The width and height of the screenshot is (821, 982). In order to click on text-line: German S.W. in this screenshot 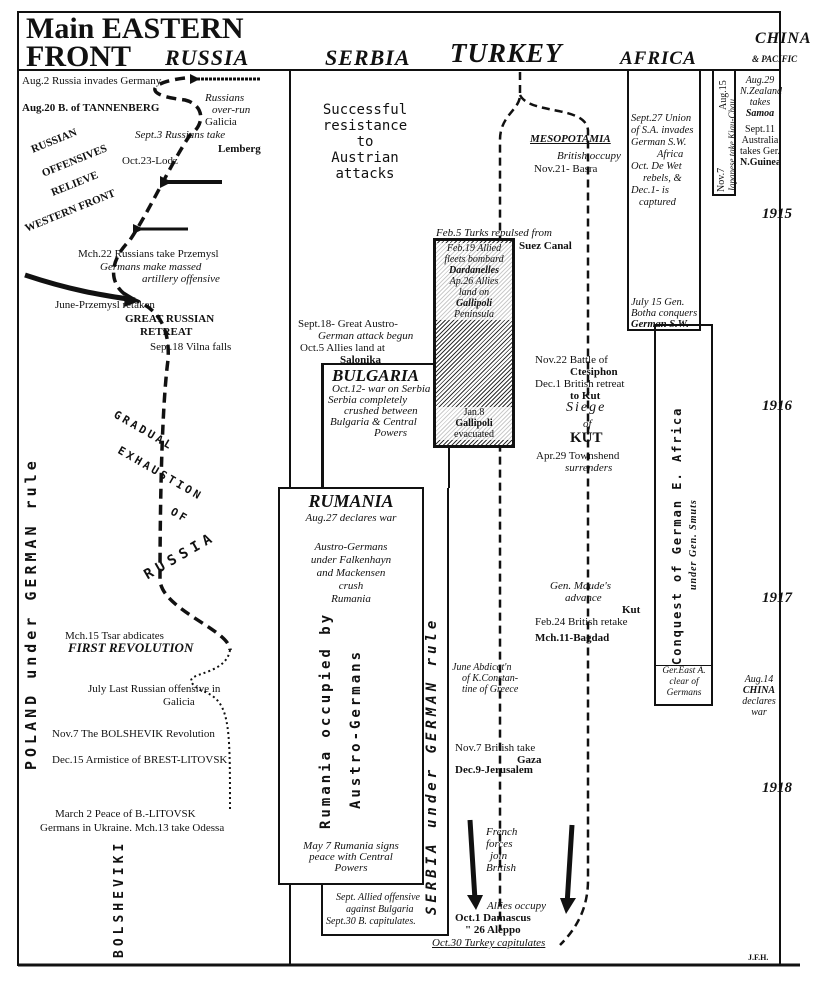, I will do `click(660, 324)`.